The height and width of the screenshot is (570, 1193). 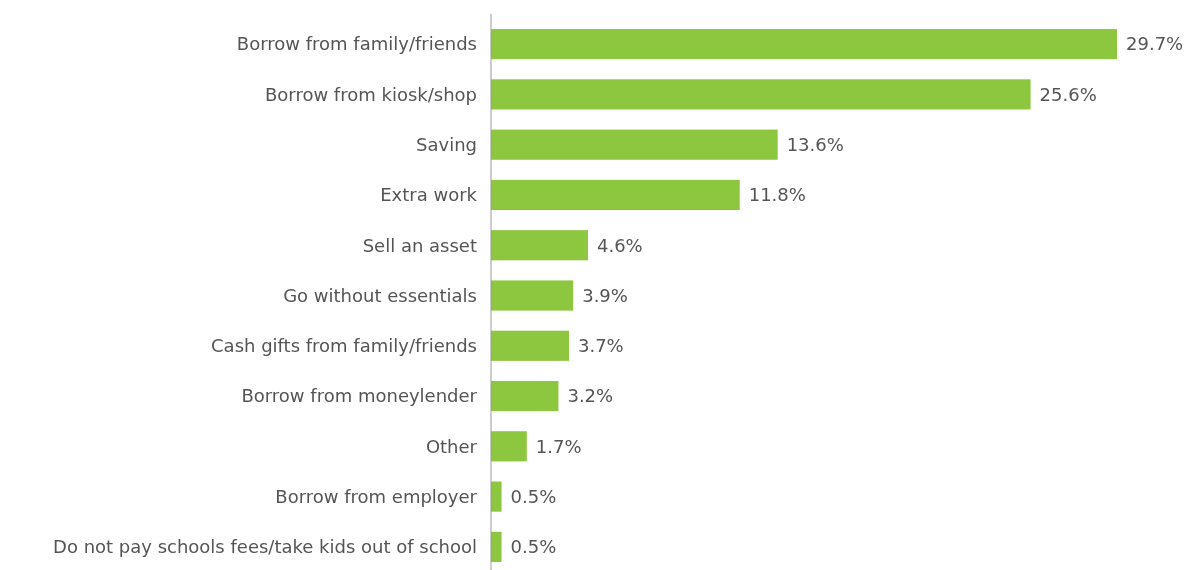 What do you see at coordinates (376, 496) in the screenshot?
I see `y-tick-label: Borrow from employer` at bounding box center [376, 496].